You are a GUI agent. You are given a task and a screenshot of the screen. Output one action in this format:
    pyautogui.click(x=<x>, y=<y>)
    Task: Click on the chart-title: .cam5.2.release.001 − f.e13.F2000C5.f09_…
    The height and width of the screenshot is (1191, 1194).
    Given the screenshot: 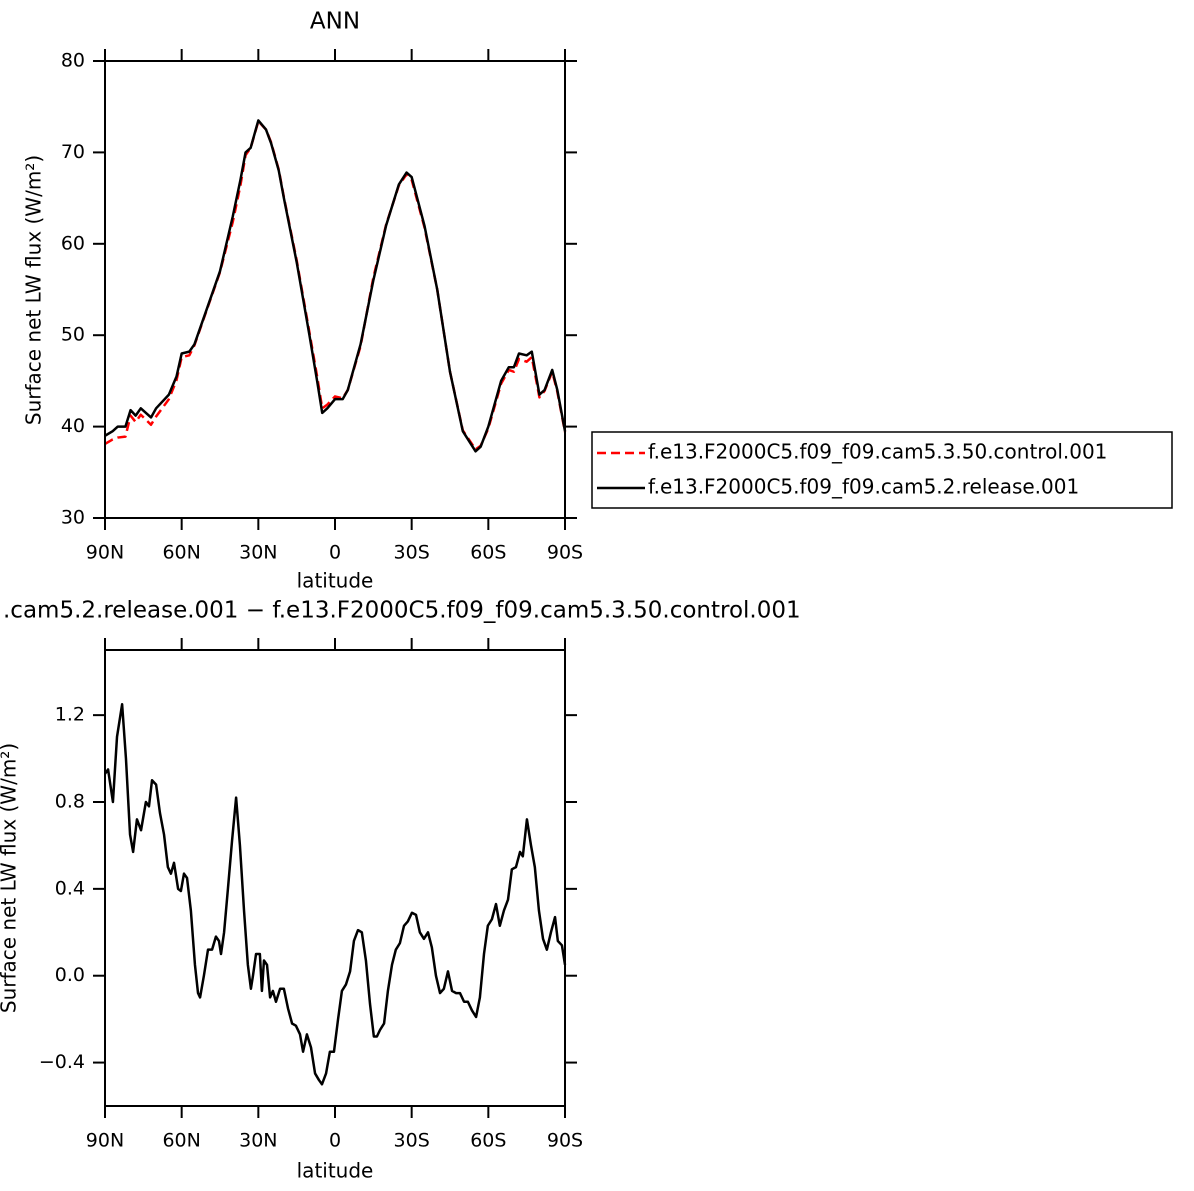 What is the action you would take?
    pyautogui.click(x=402, y=611)
    